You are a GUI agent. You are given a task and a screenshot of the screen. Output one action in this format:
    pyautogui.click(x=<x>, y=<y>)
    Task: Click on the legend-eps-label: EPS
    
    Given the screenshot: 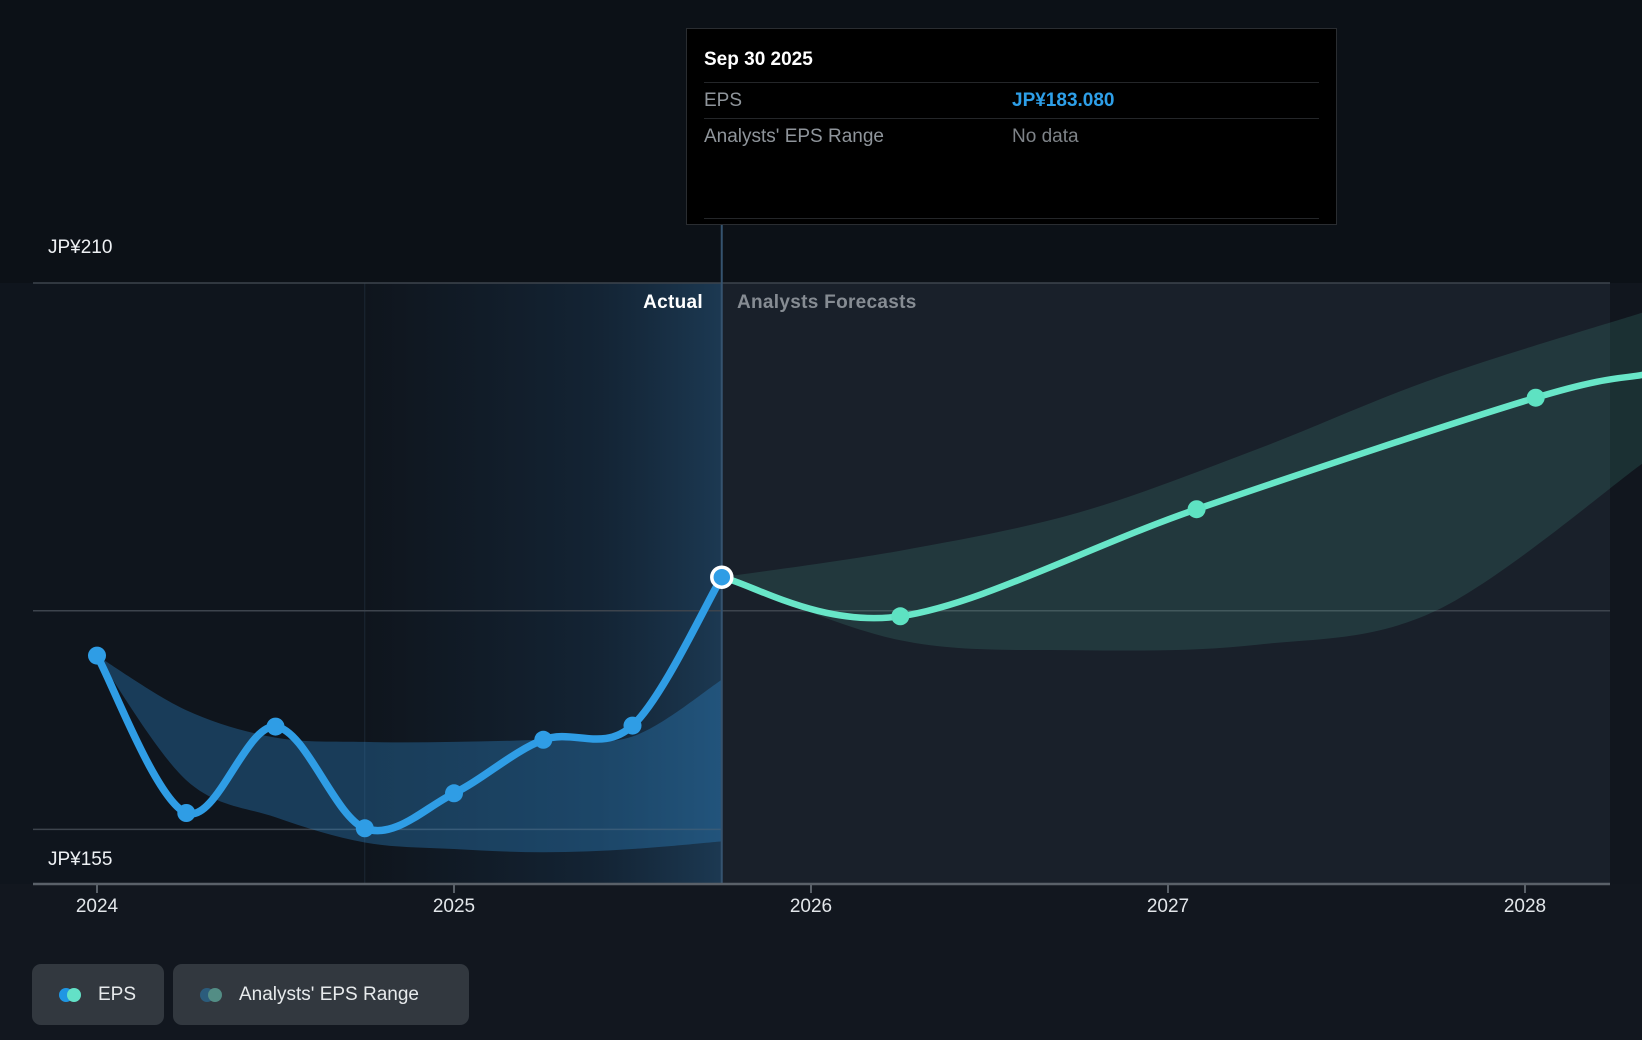 What is the action you would take?
    pyautogui.click(x=117, y=994)
    